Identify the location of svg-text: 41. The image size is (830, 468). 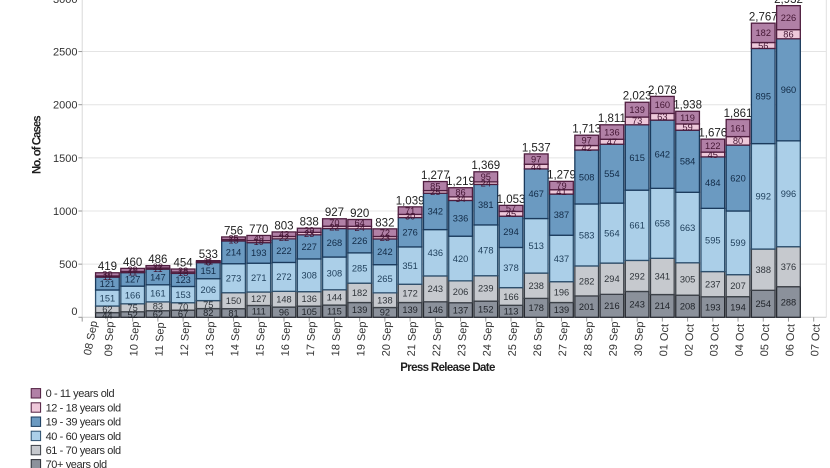
(561, 192).